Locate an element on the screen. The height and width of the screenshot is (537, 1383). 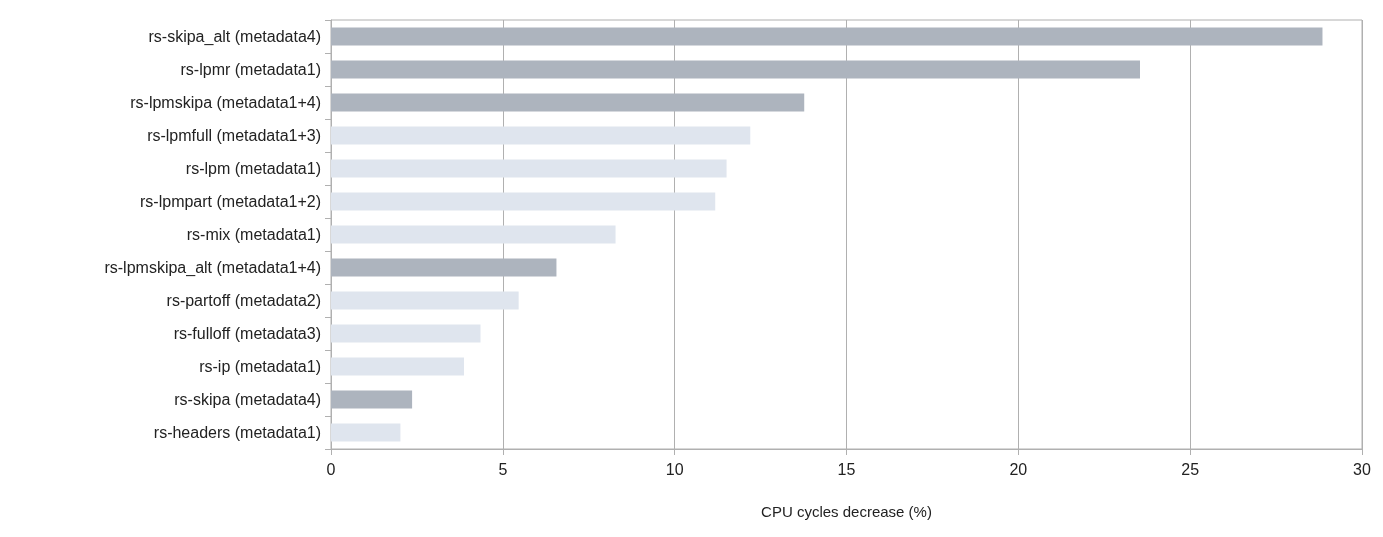
y-tick-label: rs-lpmfull (metadata1+3) is located at coordinates (234, 135).